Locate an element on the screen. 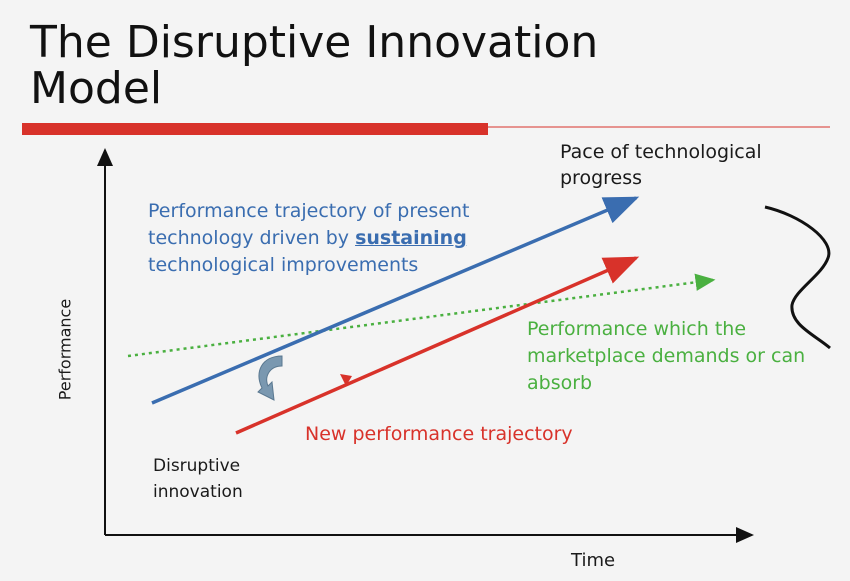 This screenshot has height=581, width=850. sustaining-label-post: technological improvements is located at coordinates (283, 265).